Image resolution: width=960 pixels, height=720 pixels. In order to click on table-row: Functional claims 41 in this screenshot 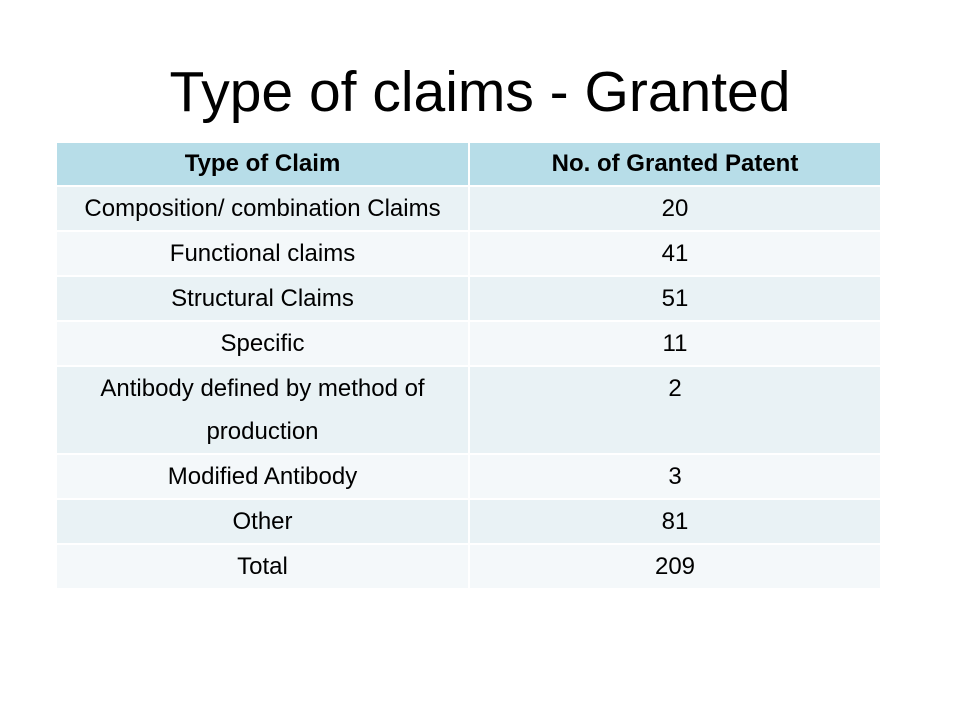, I will do `click(468, 254)`.